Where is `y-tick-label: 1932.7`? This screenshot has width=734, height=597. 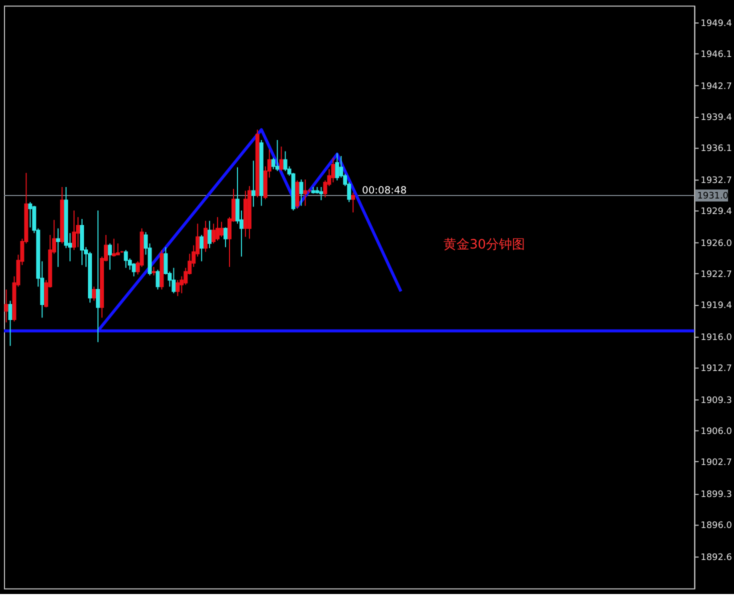 y-tick-label: 1932.7 is located at coordinates (716, 181).